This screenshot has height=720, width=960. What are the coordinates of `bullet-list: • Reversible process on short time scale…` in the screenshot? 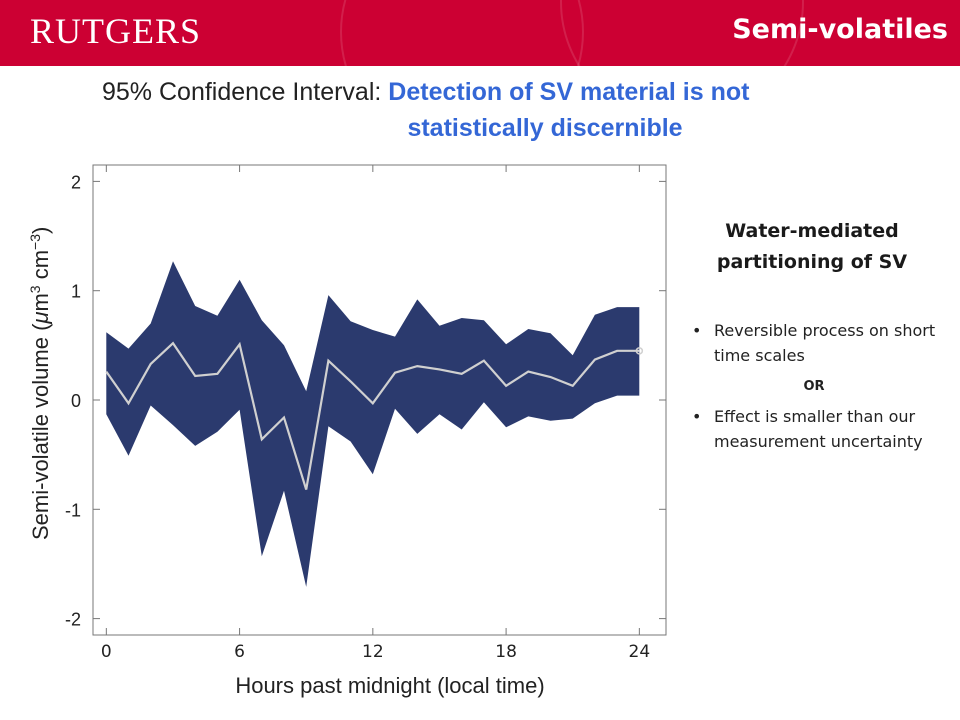 It's located at (814, 386).